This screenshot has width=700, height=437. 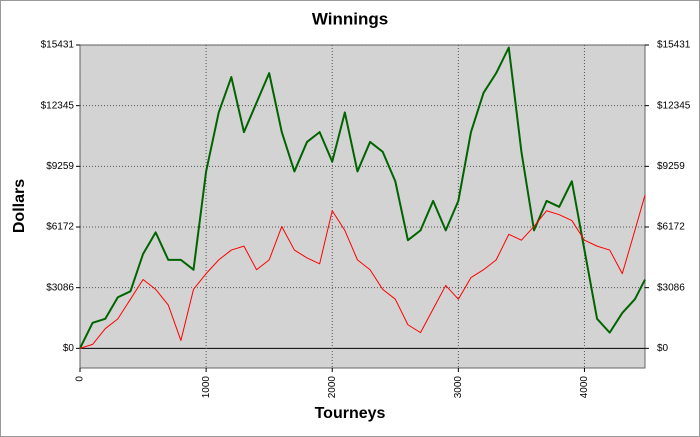 I want to click on y-tick-label: $3086, so click(x=60, y=287).